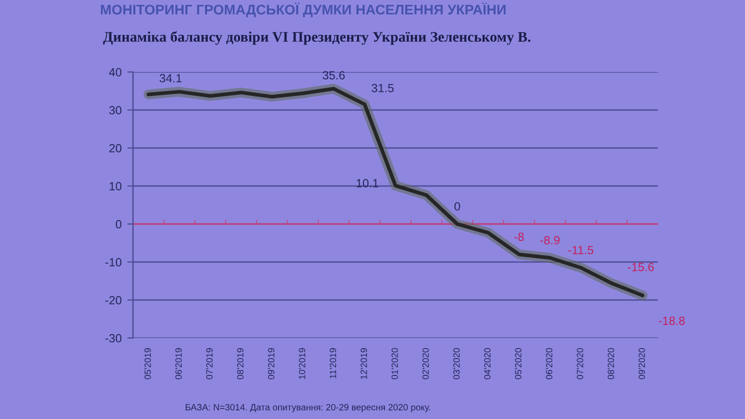 The height and width of the screenshot is (419, 745). I want to click on chart-subtitle: Динаміка балансу довіри VI Президенту України Зеленському В., so click(316, 38).